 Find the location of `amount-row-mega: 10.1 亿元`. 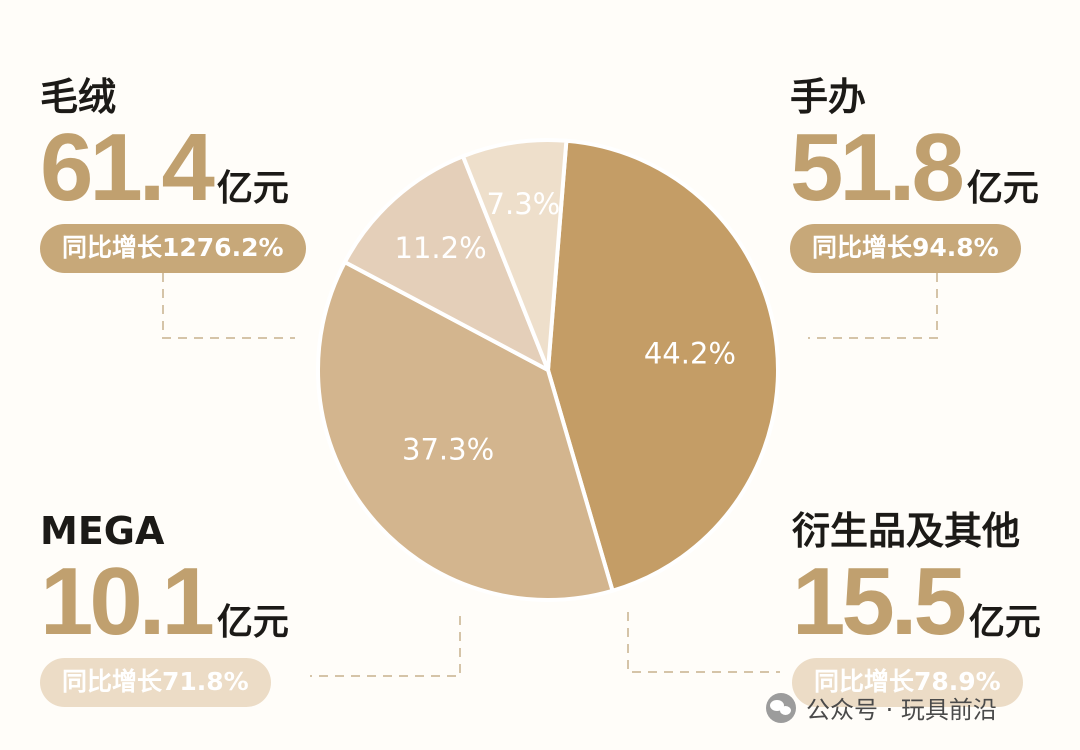

amount-row-mega: 10.1 亿元 is located at coordinates (164, 602).